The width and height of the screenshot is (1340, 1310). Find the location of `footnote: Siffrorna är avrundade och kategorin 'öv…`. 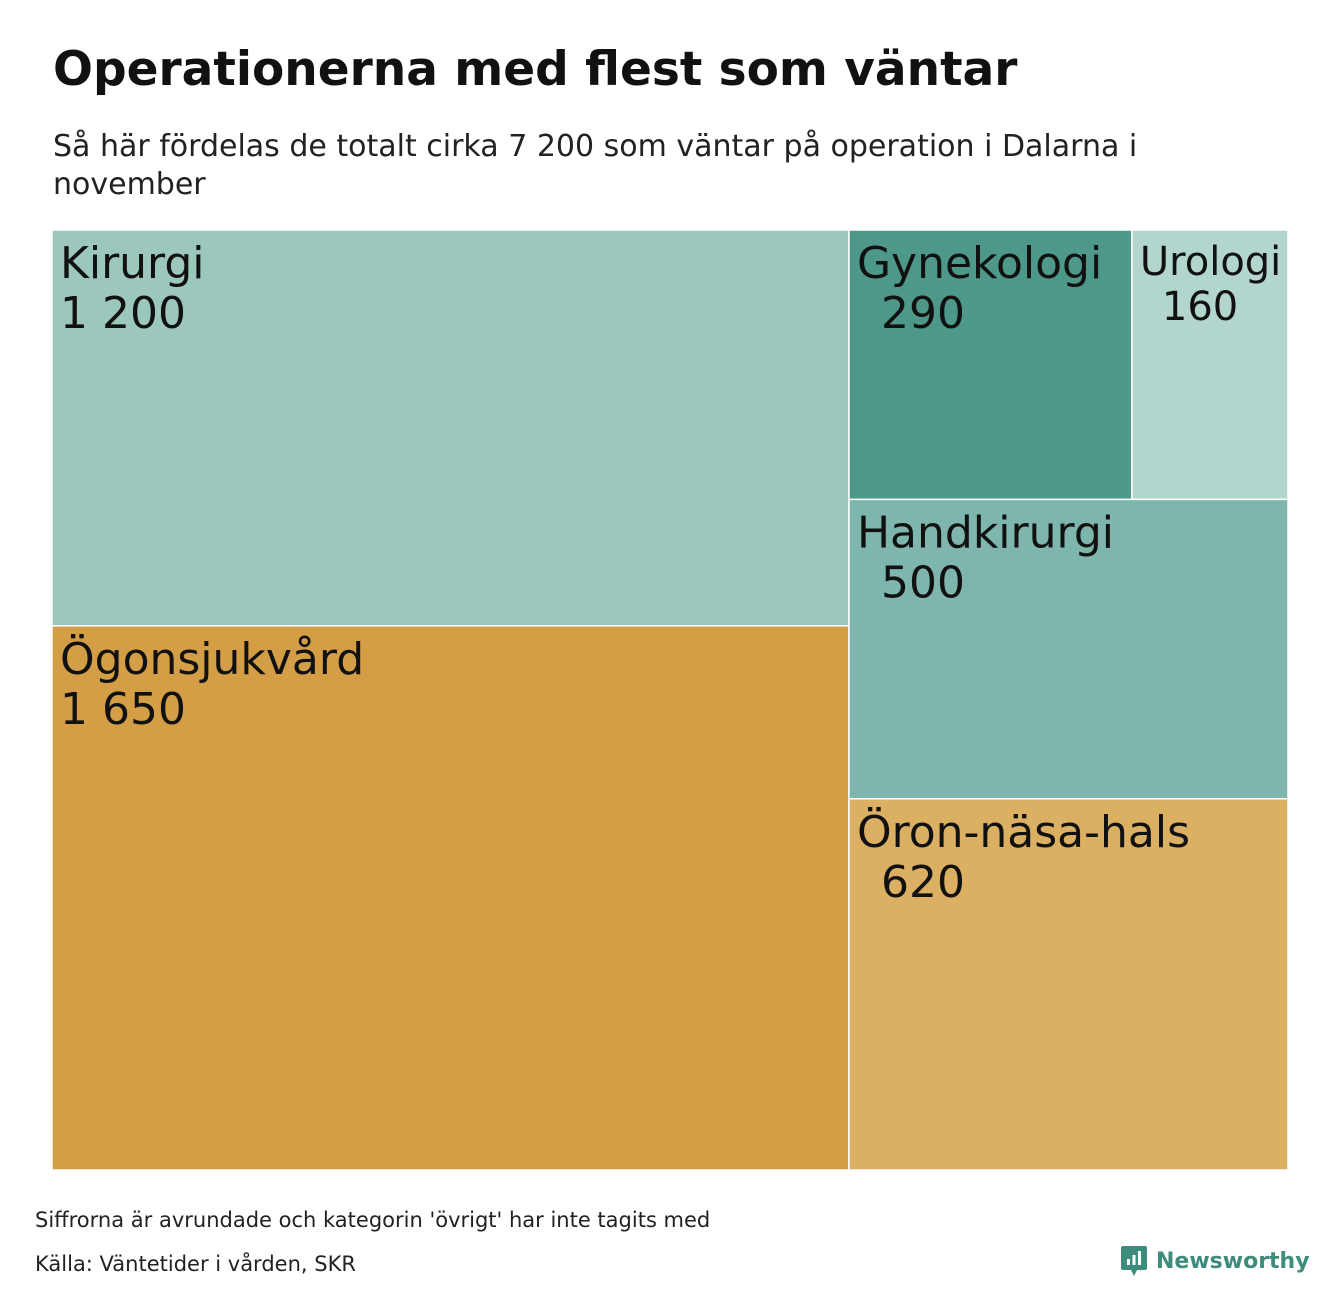

footnote: Siffrorna är avrundade och kategorin 'öv… is located at coordinates (373, 1220).